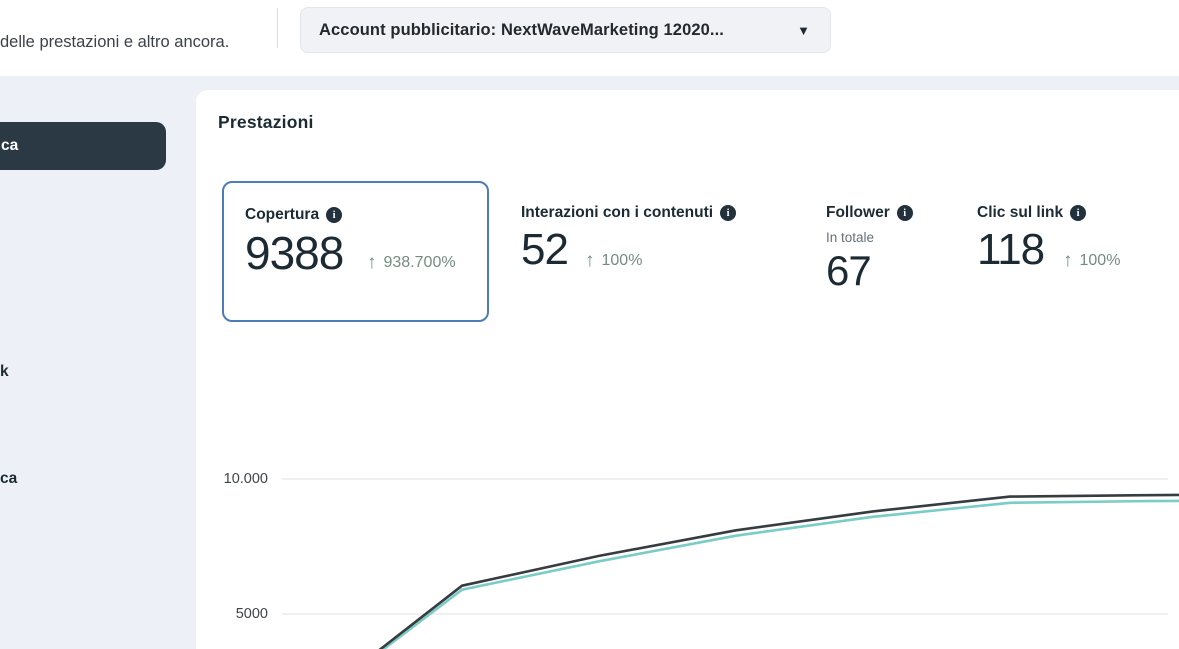 Image resolution: width=1179 pixels, height=649 pixels. What do you see at coordinates (545, 249) in the screenshot?
I see `metric-value: 52` at bounding box center [545, 249].